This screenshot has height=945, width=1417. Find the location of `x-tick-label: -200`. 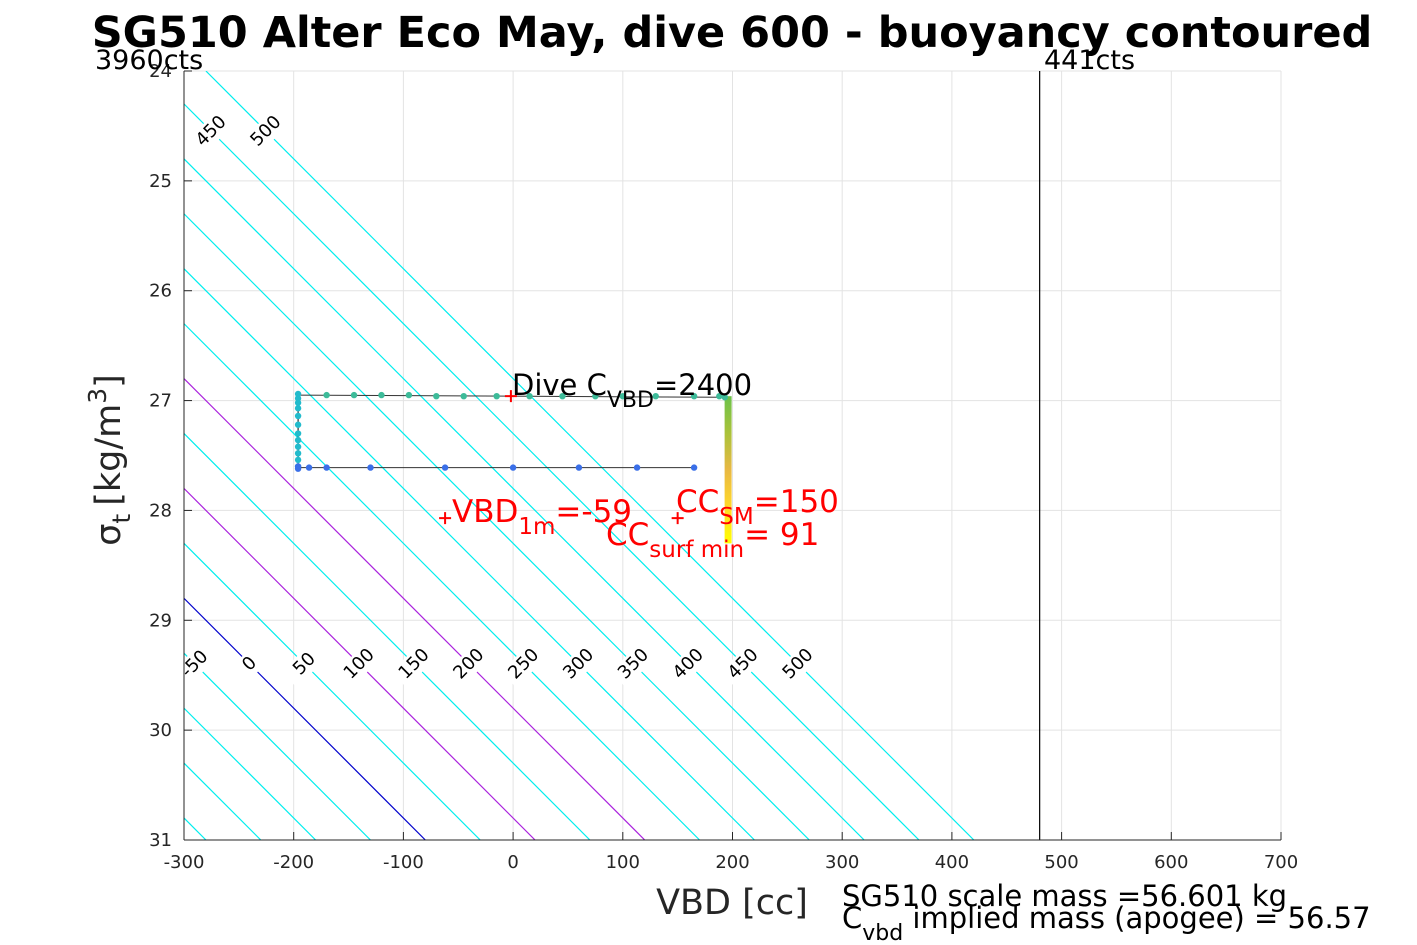

x-tick-label: -200 is located at coordinates (293, 862).